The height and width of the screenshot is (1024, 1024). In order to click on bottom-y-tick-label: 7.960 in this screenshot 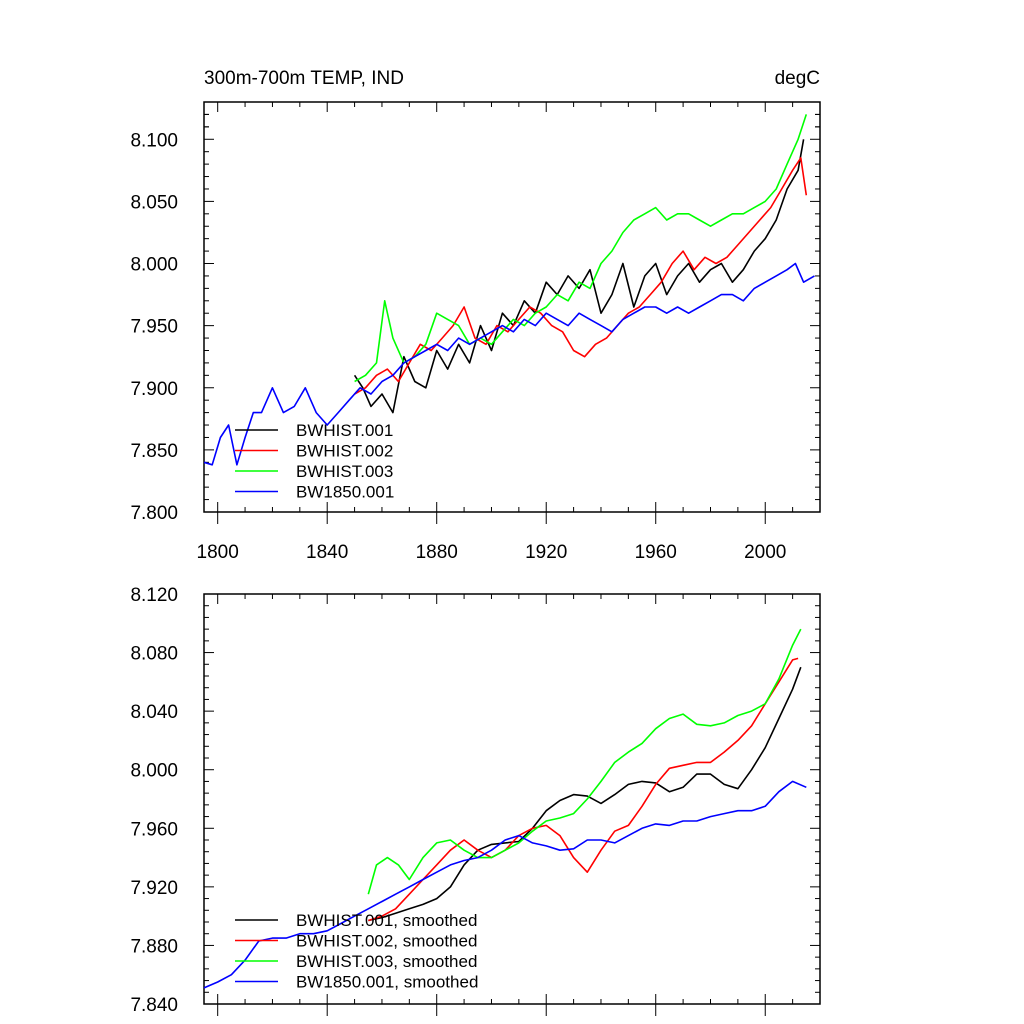, I will do `click(154, 829)`.